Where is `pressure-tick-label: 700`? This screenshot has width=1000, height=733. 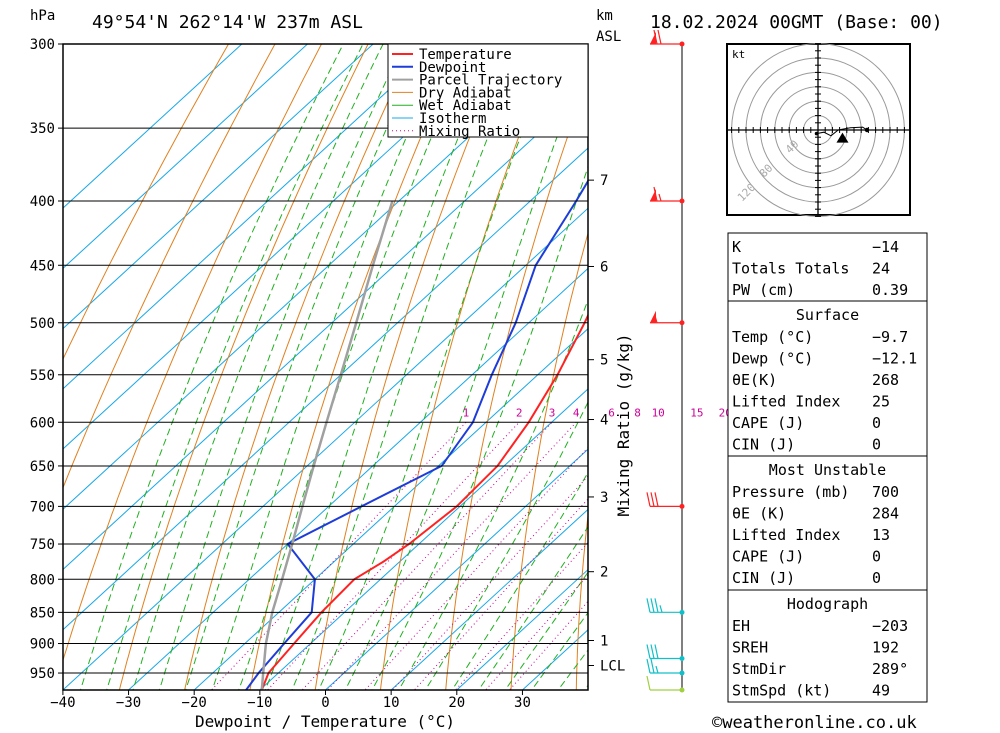 pressure-tick-label: 700 is located at coordinates (42, 507).